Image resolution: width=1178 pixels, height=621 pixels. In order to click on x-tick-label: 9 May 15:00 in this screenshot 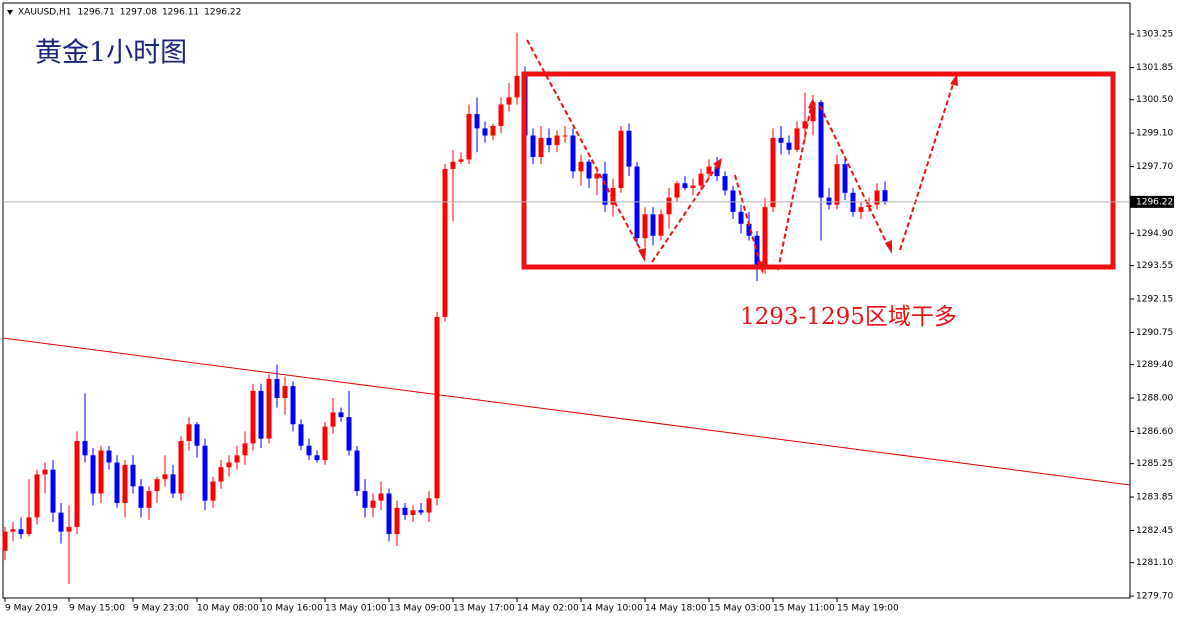, I will do `click(97, 609)`.